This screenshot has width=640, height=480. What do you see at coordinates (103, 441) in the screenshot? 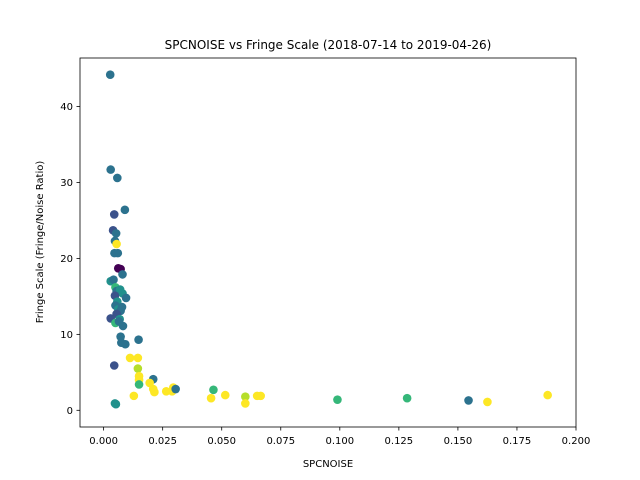
I see `x-tick-label: 0.000` at bounding box center [103, 441].